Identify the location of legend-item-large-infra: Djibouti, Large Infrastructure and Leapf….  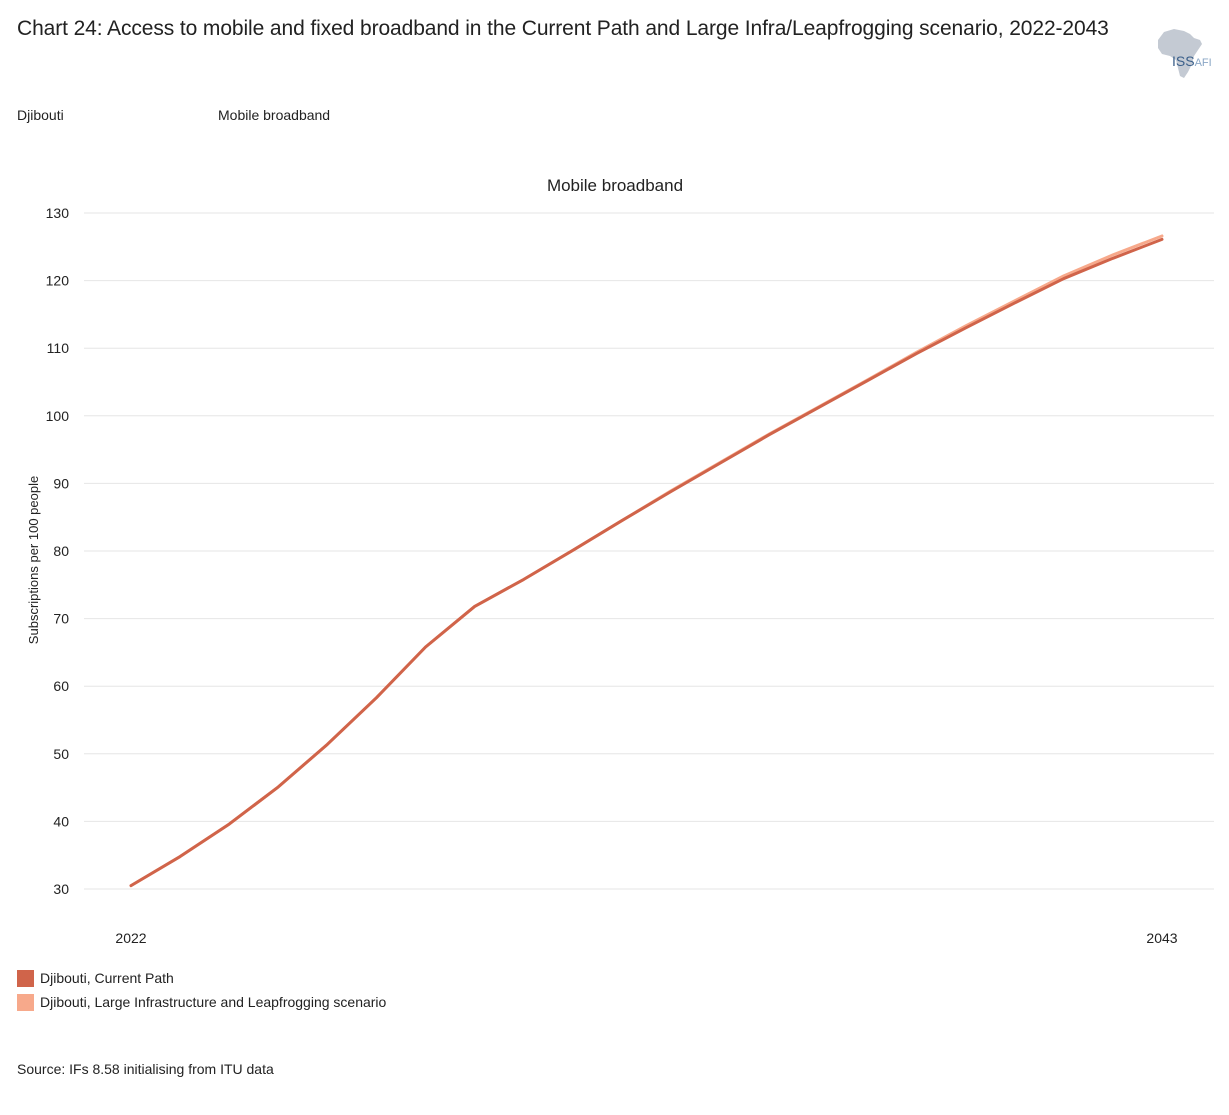
(201, 1002).